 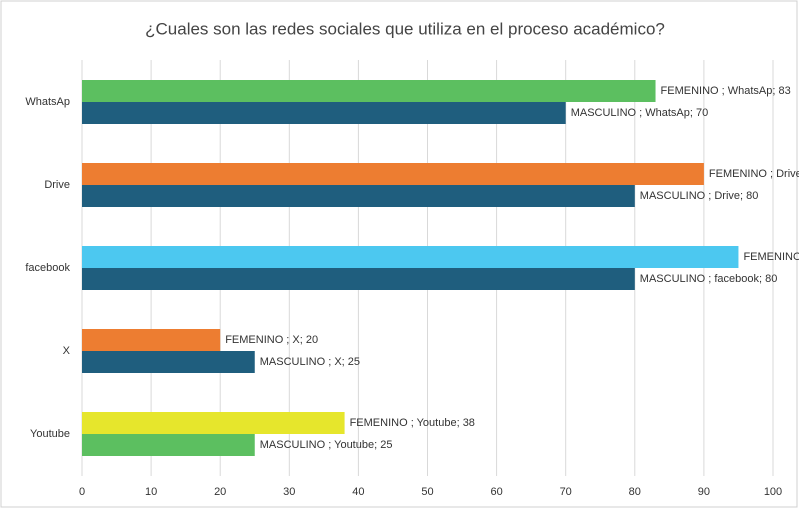 What do you see at coordinates (289, 492) in the screenshot?
I see `x-tick-label: 30` at bounding box center [289, 492].